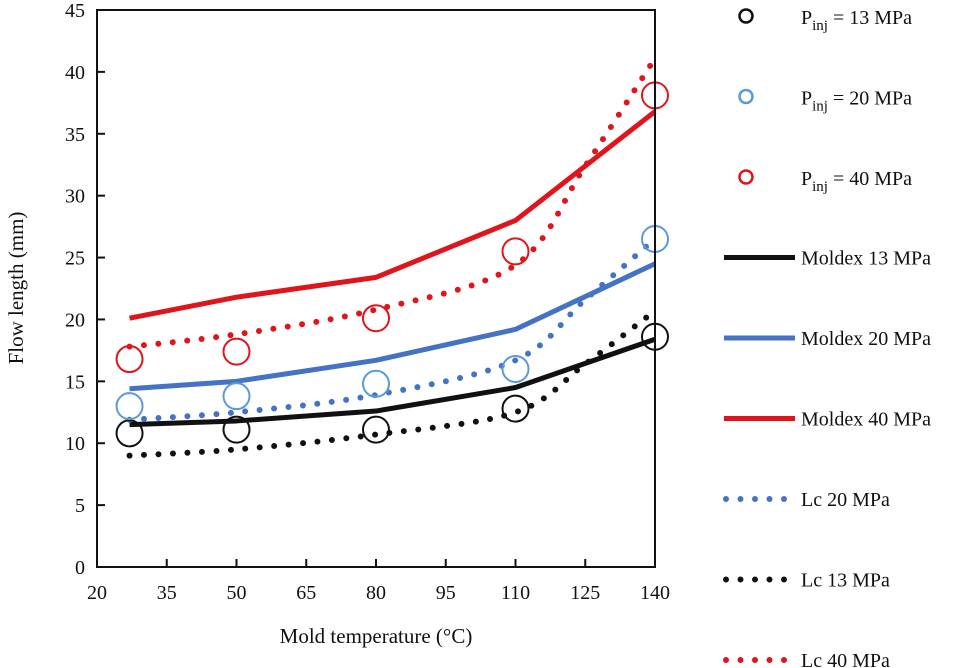 This screenshot has width=979, height=668. Describe the element at coordinates (655, 593) in the screenshot. I see `x-tick-label: 140` at that location.